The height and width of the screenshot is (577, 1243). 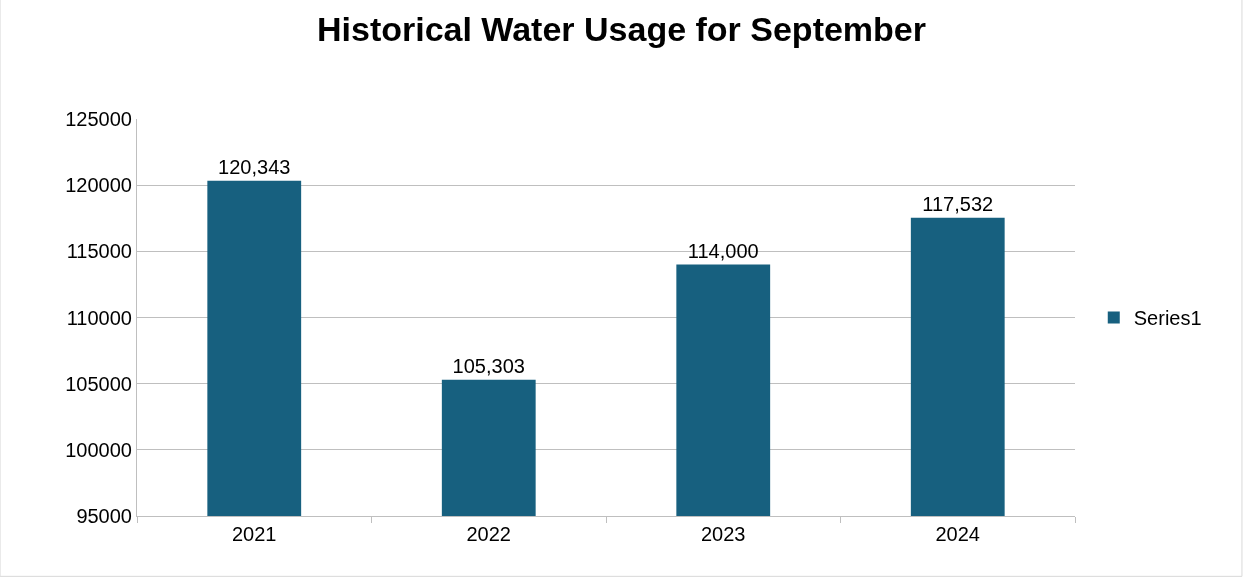 What do you see at coordinates (1167, 318) in the screenshot?
I see `legend-label: Series1` at bounding box center [1167, 318].